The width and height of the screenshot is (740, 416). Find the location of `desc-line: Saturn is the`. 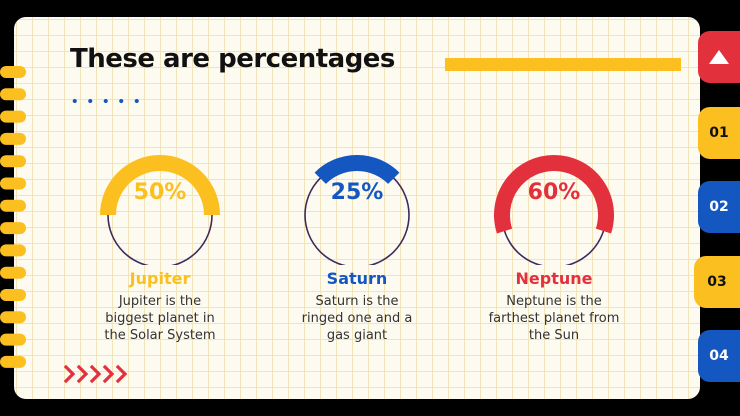

desc-line: Saturn is the is located at coordinates (357, 301).